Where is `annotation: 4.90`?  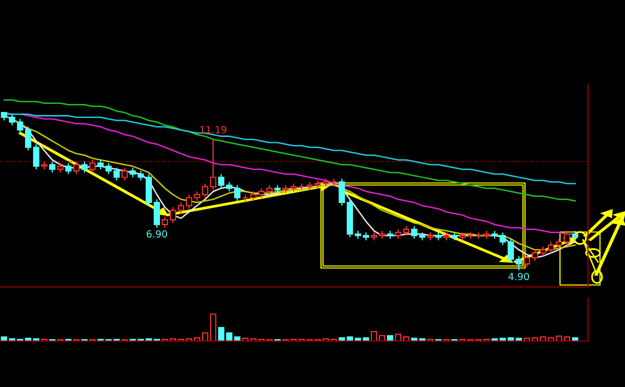 annotation: 4.90 is located at coordinates (518, 276).